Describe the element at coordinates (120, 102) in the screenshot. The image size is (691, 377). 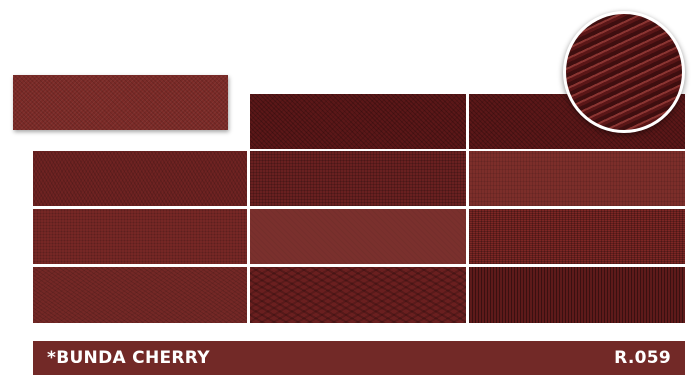
I see `single-swatch` at that location.